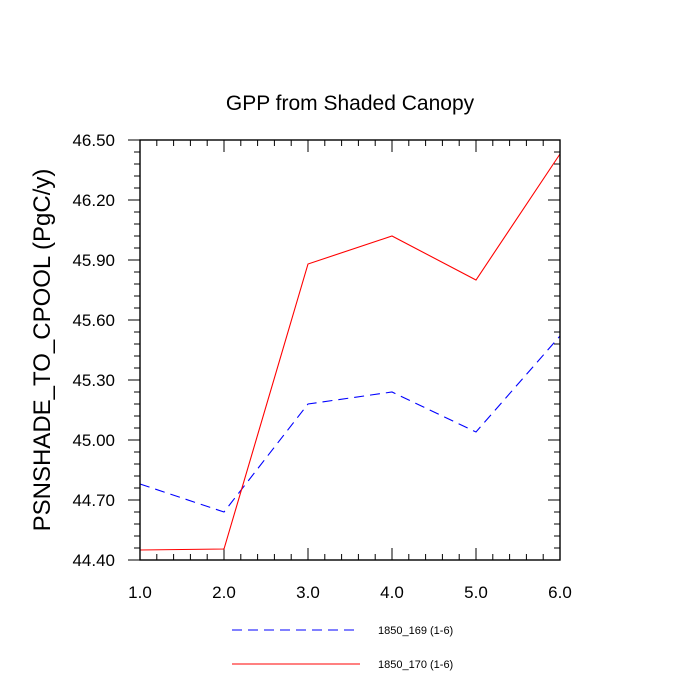 The width and height of the screenshot is (700, 700). I want to click on x-tick-label: 6.0, so click(560, 592).